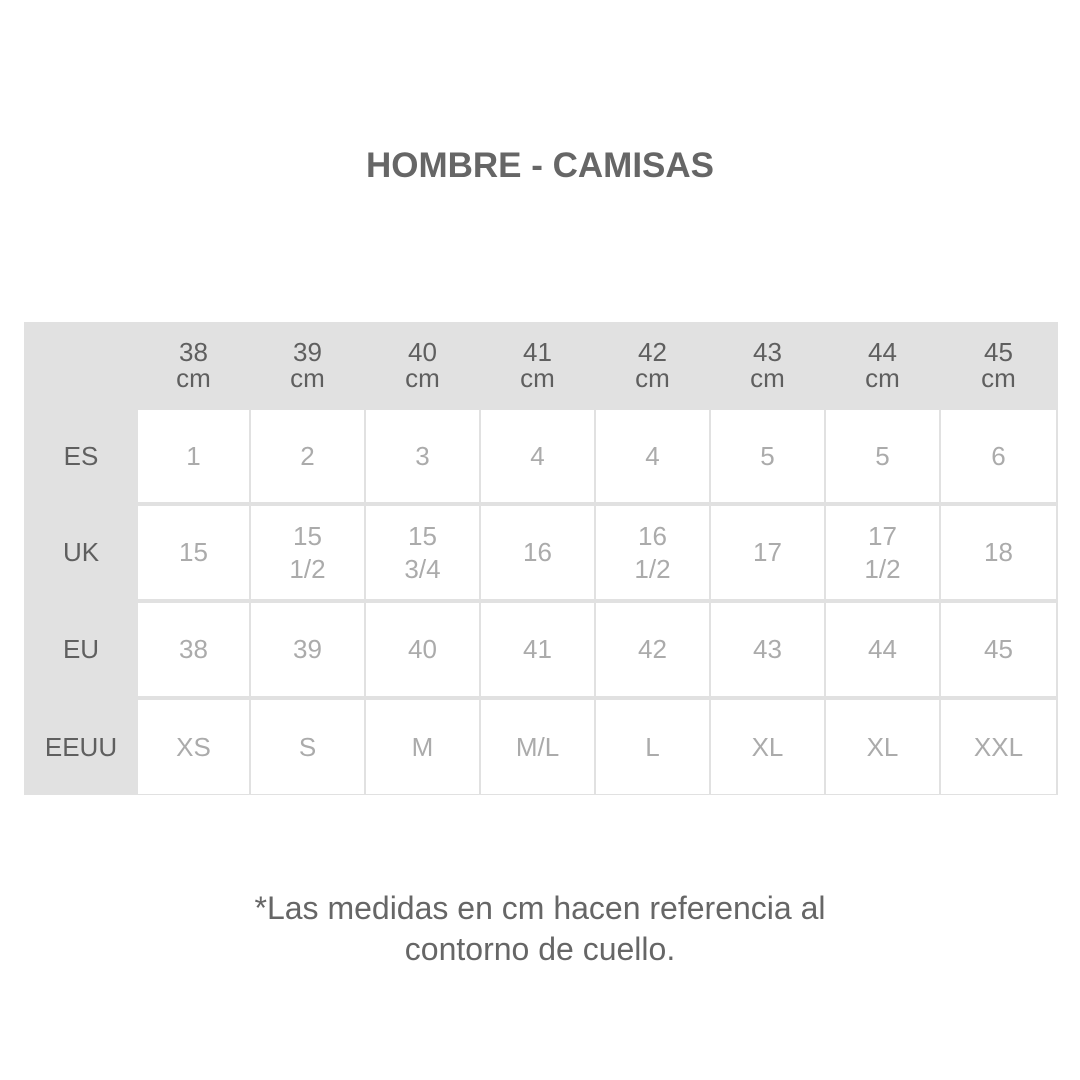 Image resolution: width=1080 pixels, height=1080 pixels. I want to click on column-header: 38 cm, so click(193, 365).